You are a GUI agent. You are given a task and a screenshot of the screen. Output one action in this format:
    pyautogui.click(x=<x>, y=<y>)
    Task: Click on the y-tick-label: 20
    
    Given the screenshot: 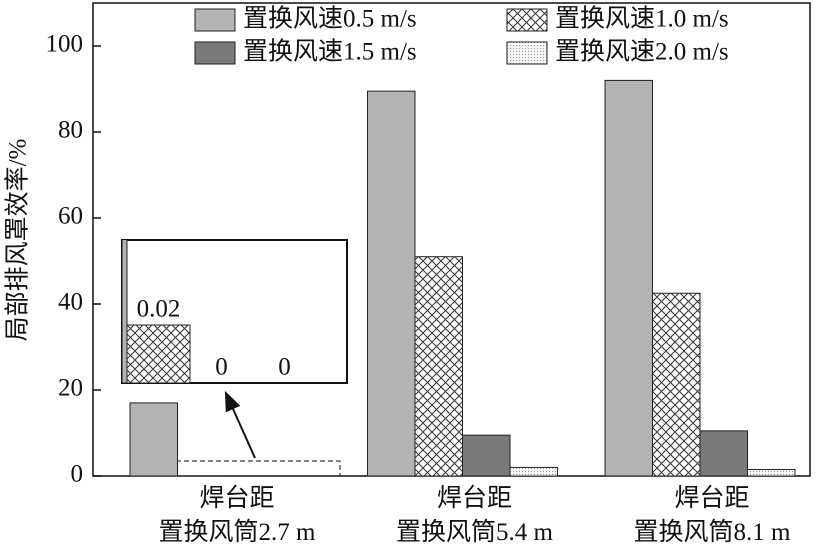 What is the action you would take?
    pyautogui.click(x=70, y=388)
    